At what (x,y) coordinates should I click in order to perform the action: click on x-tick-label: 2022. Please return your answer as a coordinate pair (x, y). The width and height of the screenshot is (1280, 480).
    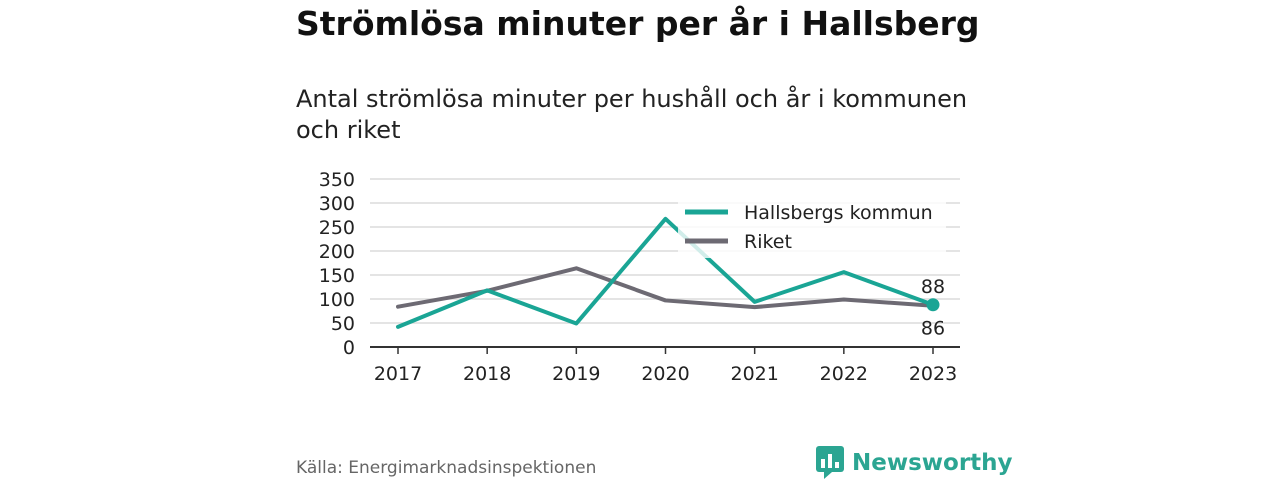
    Looking at the image, I should click on (844, 374).